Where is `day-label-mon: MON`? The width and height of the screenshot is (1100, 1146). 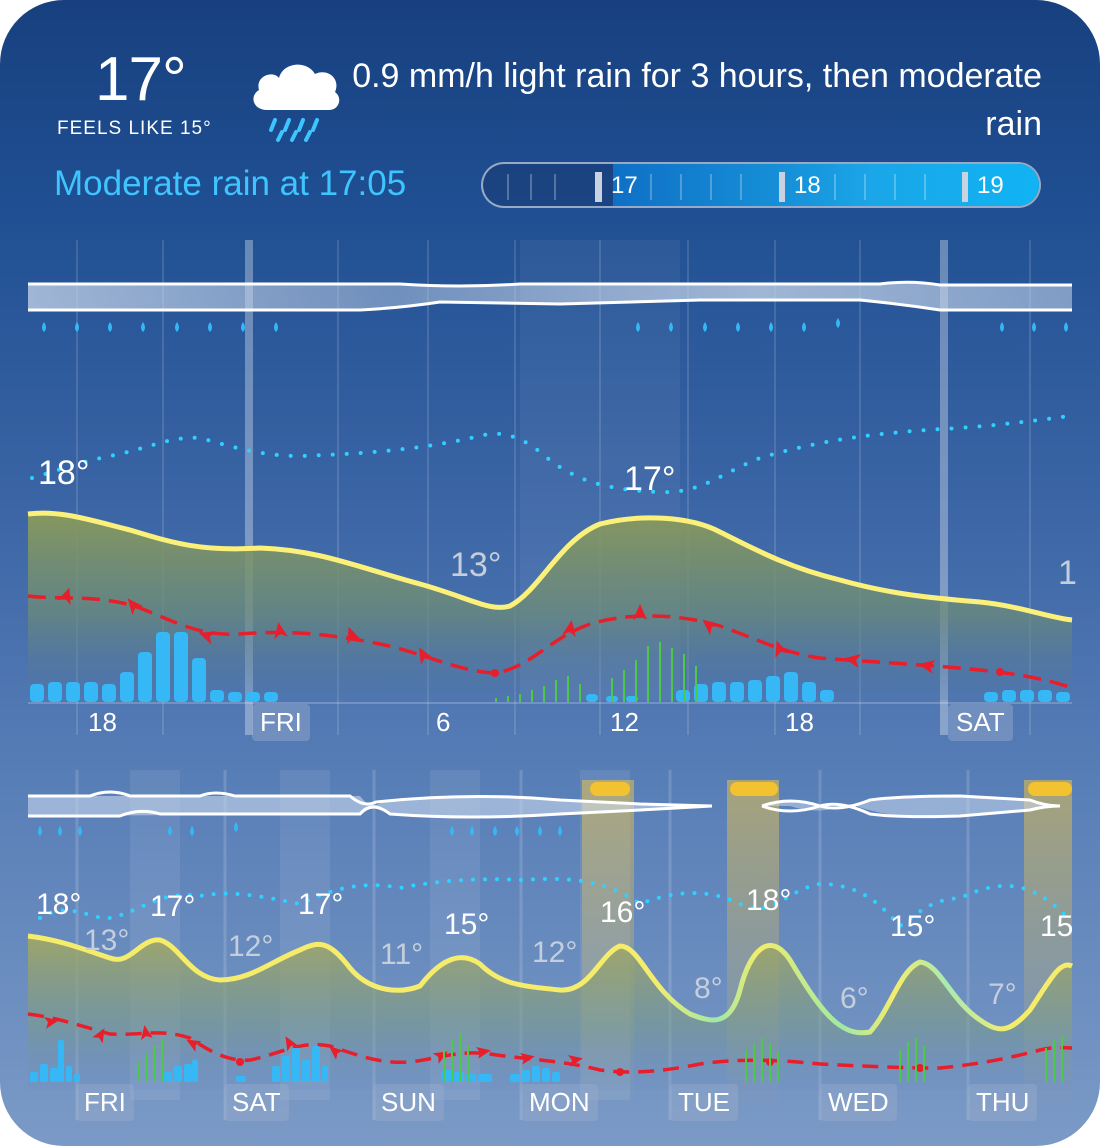
day-label-mon: MON is located at coordinates (559, 1102).